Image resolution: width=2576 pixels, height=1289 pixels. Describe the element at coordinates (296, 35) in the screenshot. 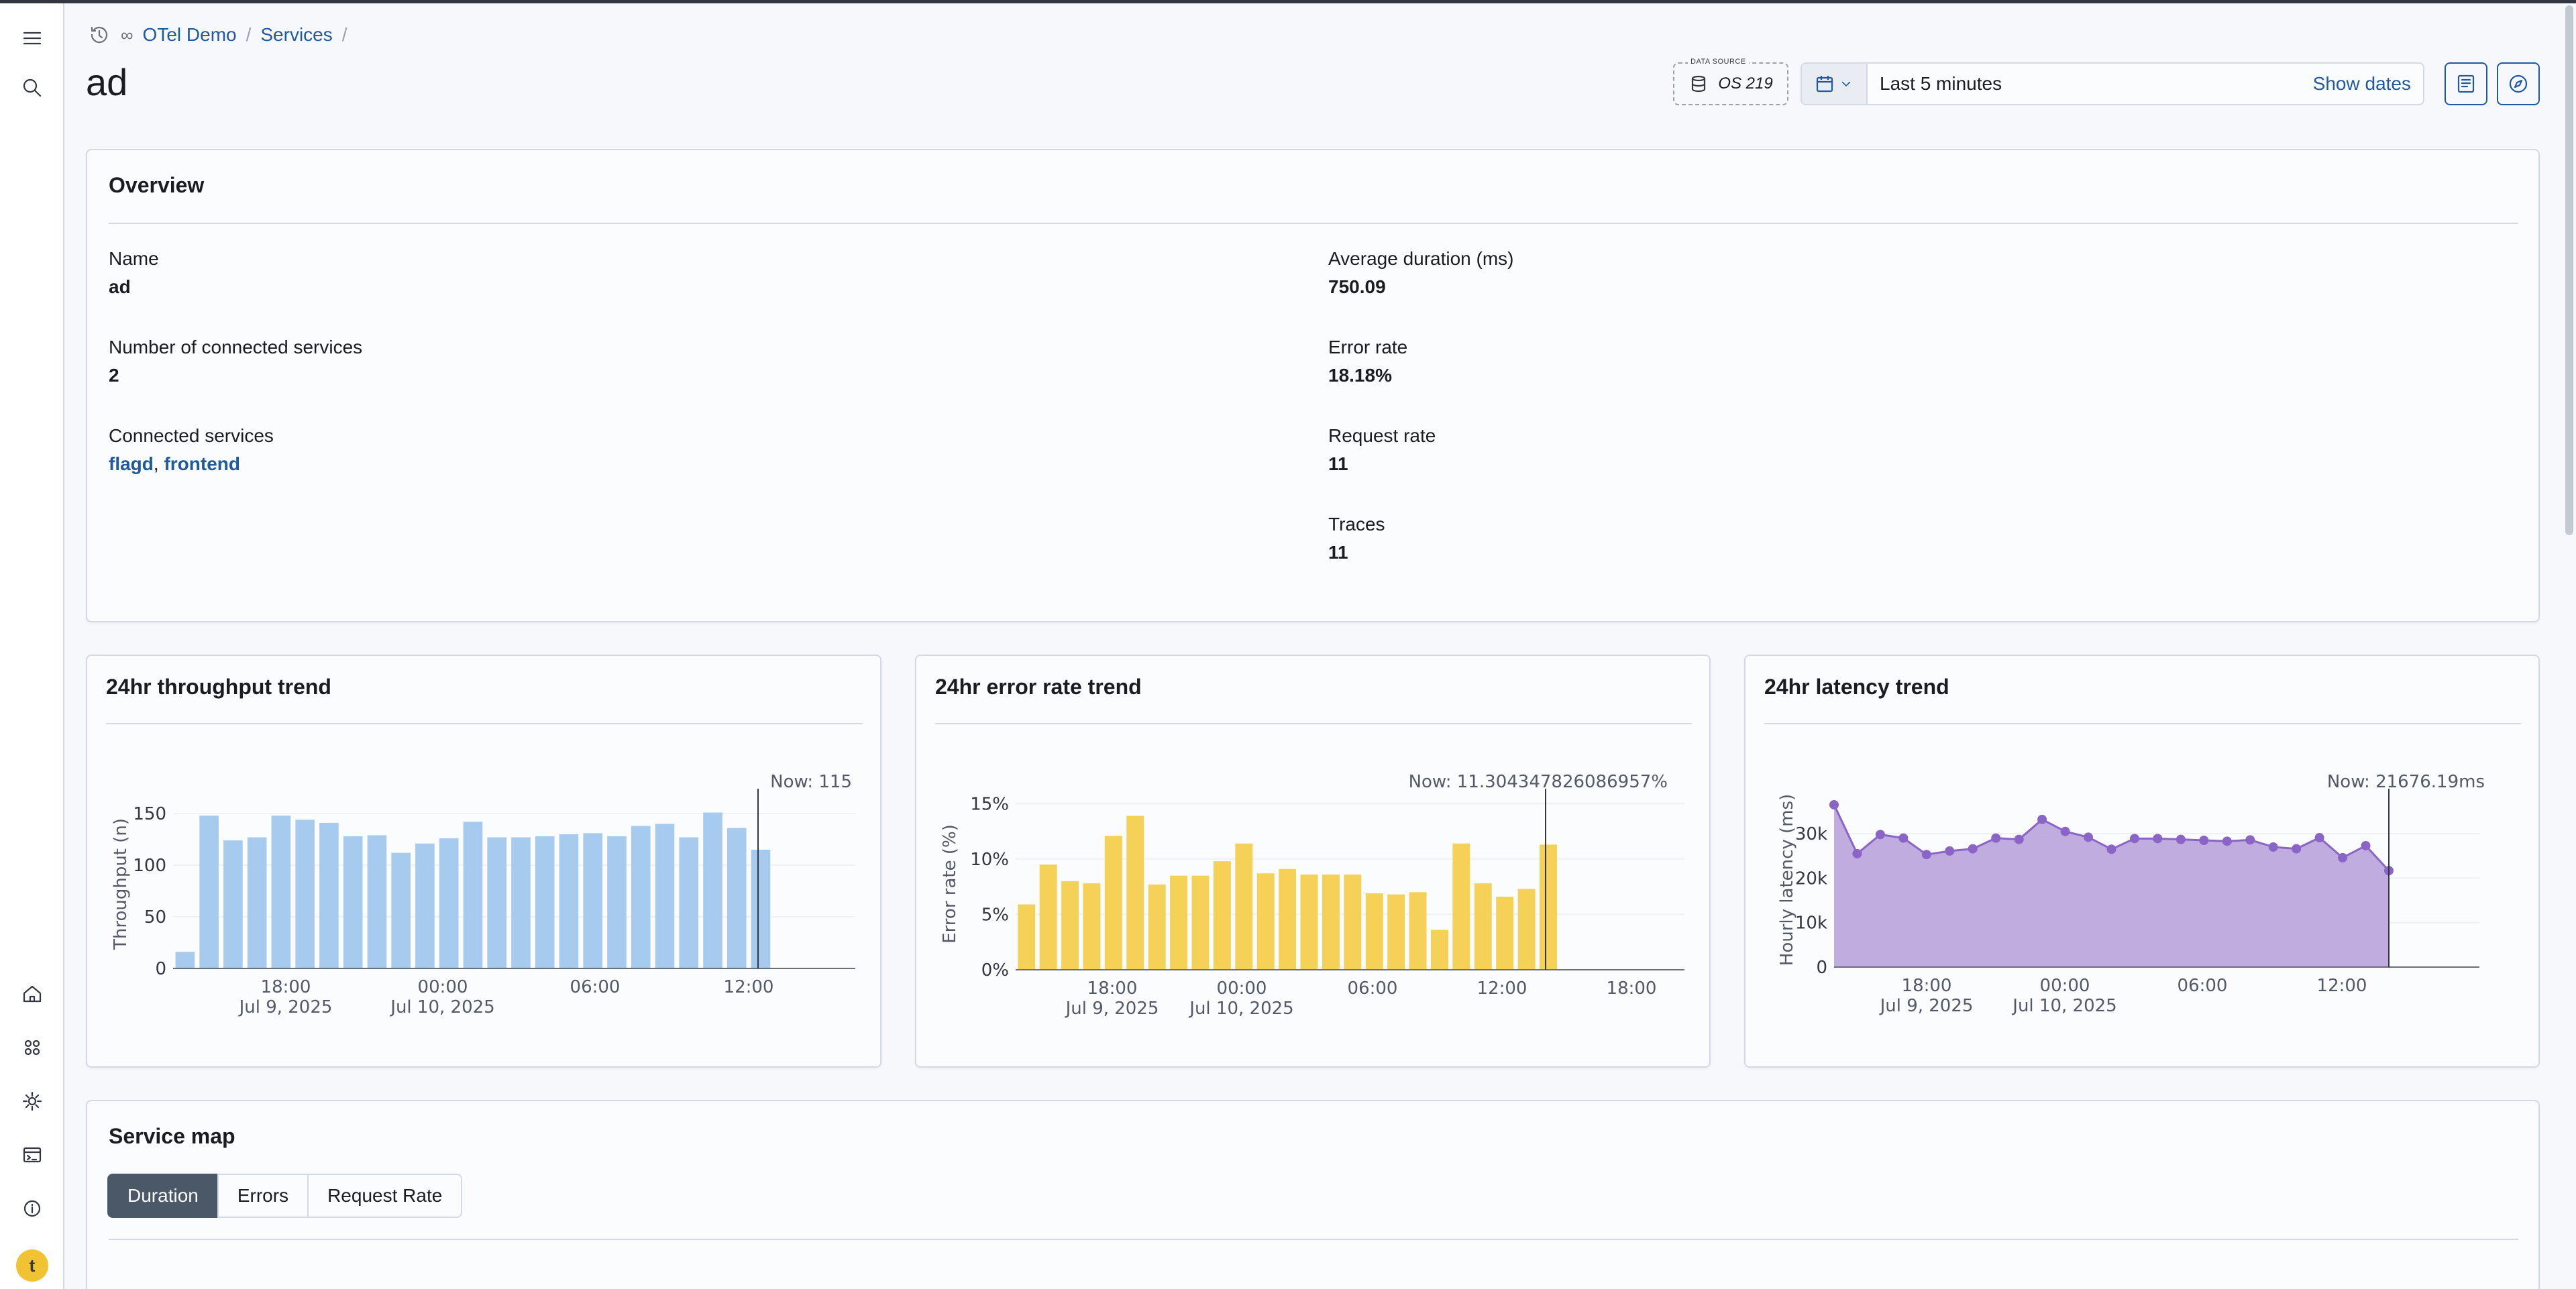

I see `breadcrumb-services: Services` at that location.